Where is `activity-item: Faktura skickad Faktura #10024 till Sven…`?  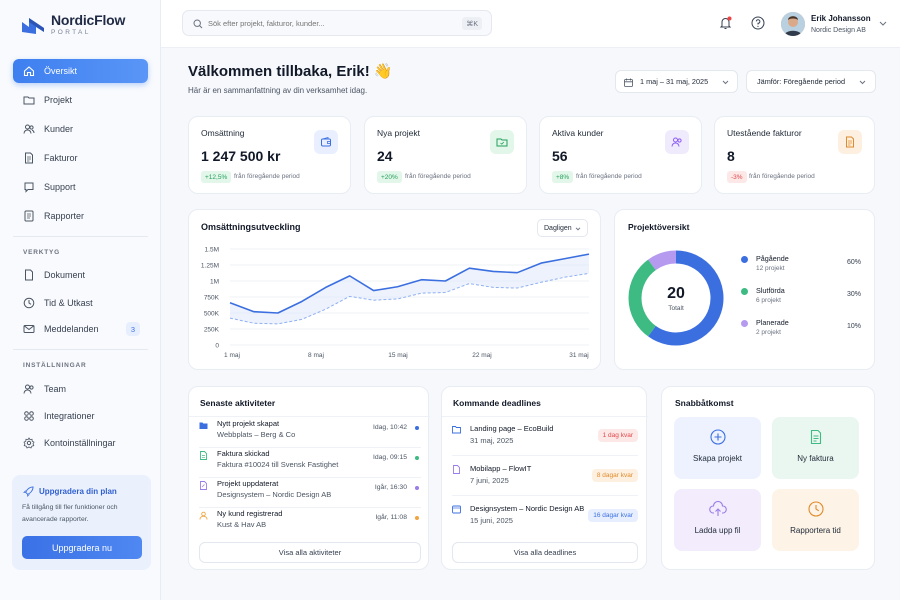
activity-item: Faktura skickad Faktura #10024 till Sven… is located at coordinates (310, 463).